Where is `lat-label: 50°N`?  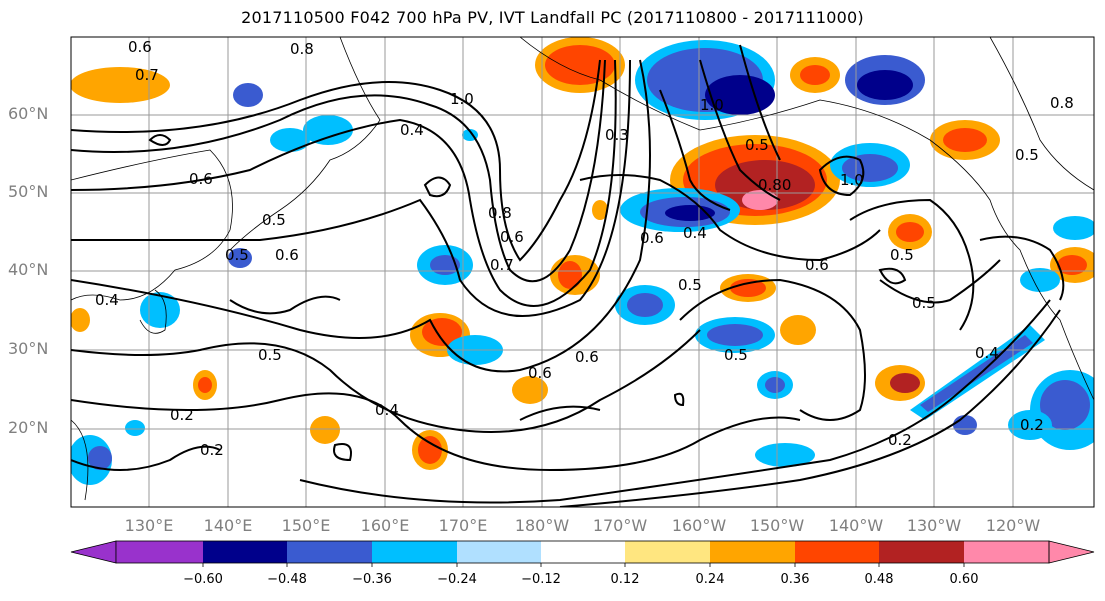 lat-label: 50°N is located at coordinates (28, 191).